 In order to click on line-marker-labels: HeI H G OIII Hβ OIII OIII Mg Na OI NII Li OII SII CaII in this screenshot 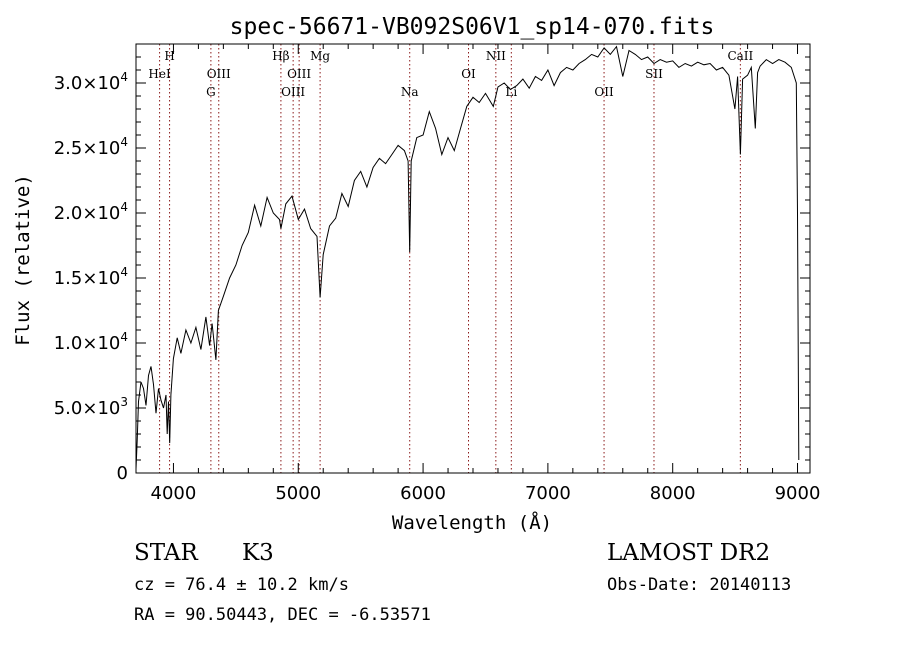, I will do `click(450, 74)`.